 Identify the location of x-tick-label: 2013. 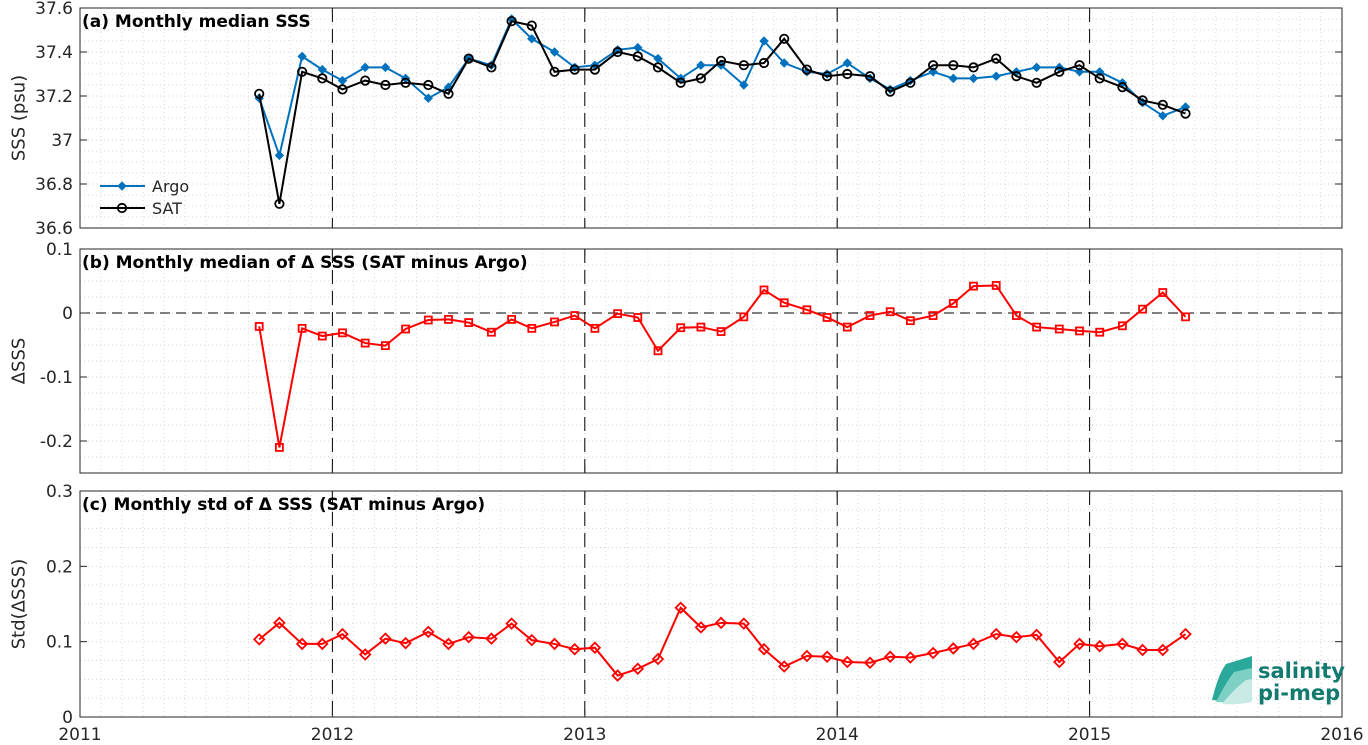
(584, 735).